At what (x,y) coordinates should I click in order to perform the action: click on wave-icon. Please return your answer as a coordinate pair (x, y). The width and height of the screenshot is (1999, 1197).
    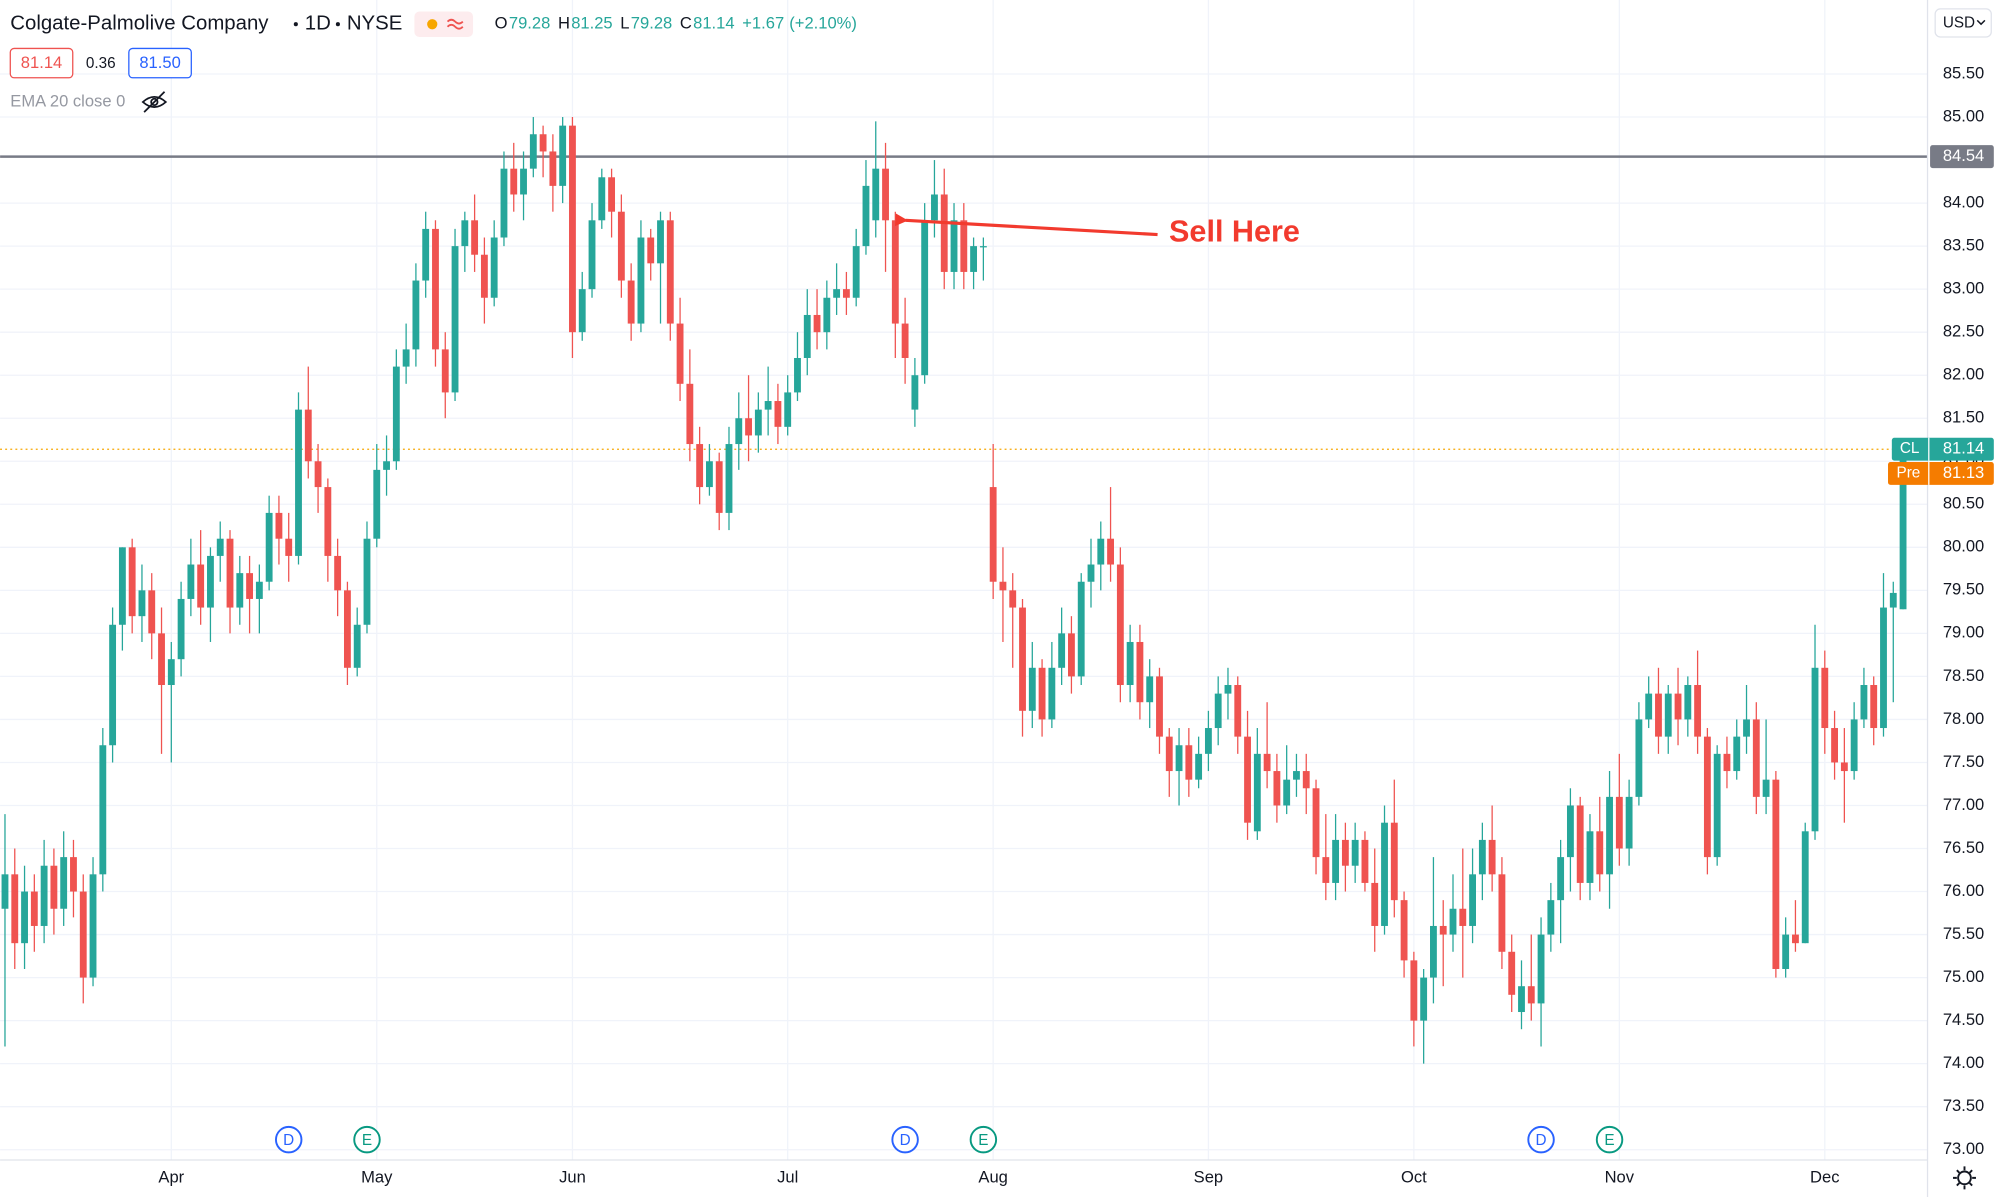
    Looking at the image, I should click on (455, 24).